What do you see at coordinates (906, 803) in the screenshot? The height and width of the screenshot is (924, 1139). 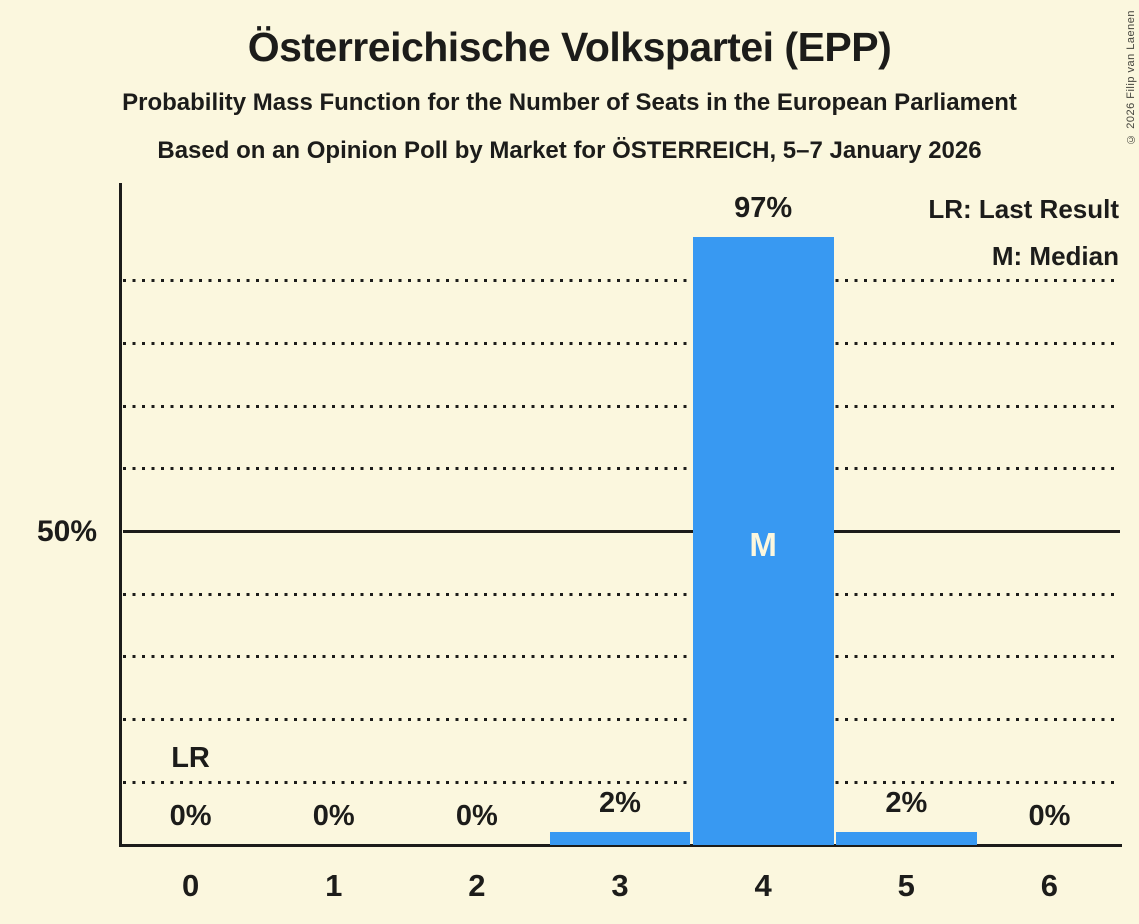 I see `value-label-seat-5: 2%` at bounding box center [906, 803].